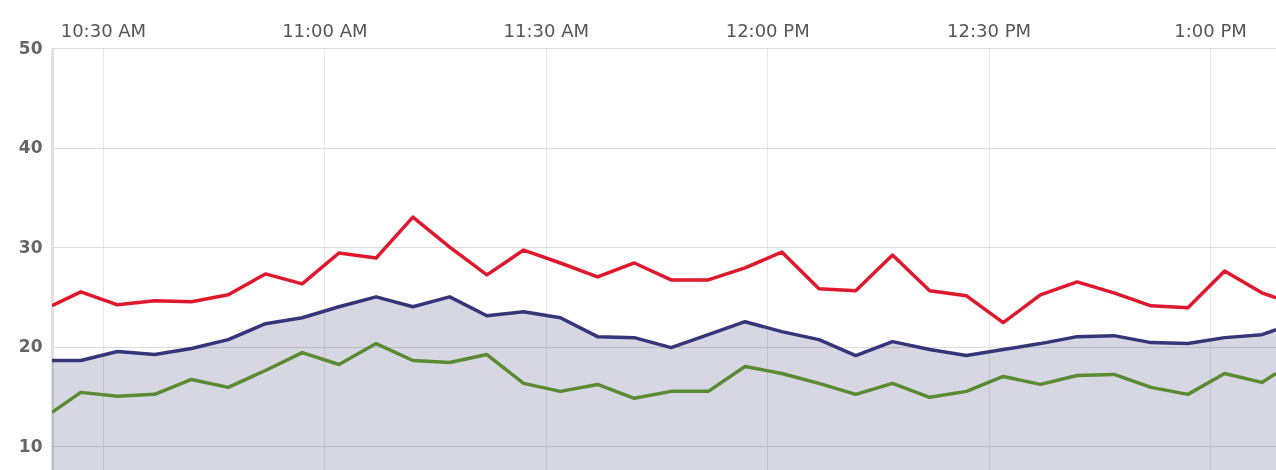 The height and width of the screenshot is (470, 1276). I want to click on y-tick-label: 10, so click(30, 445).